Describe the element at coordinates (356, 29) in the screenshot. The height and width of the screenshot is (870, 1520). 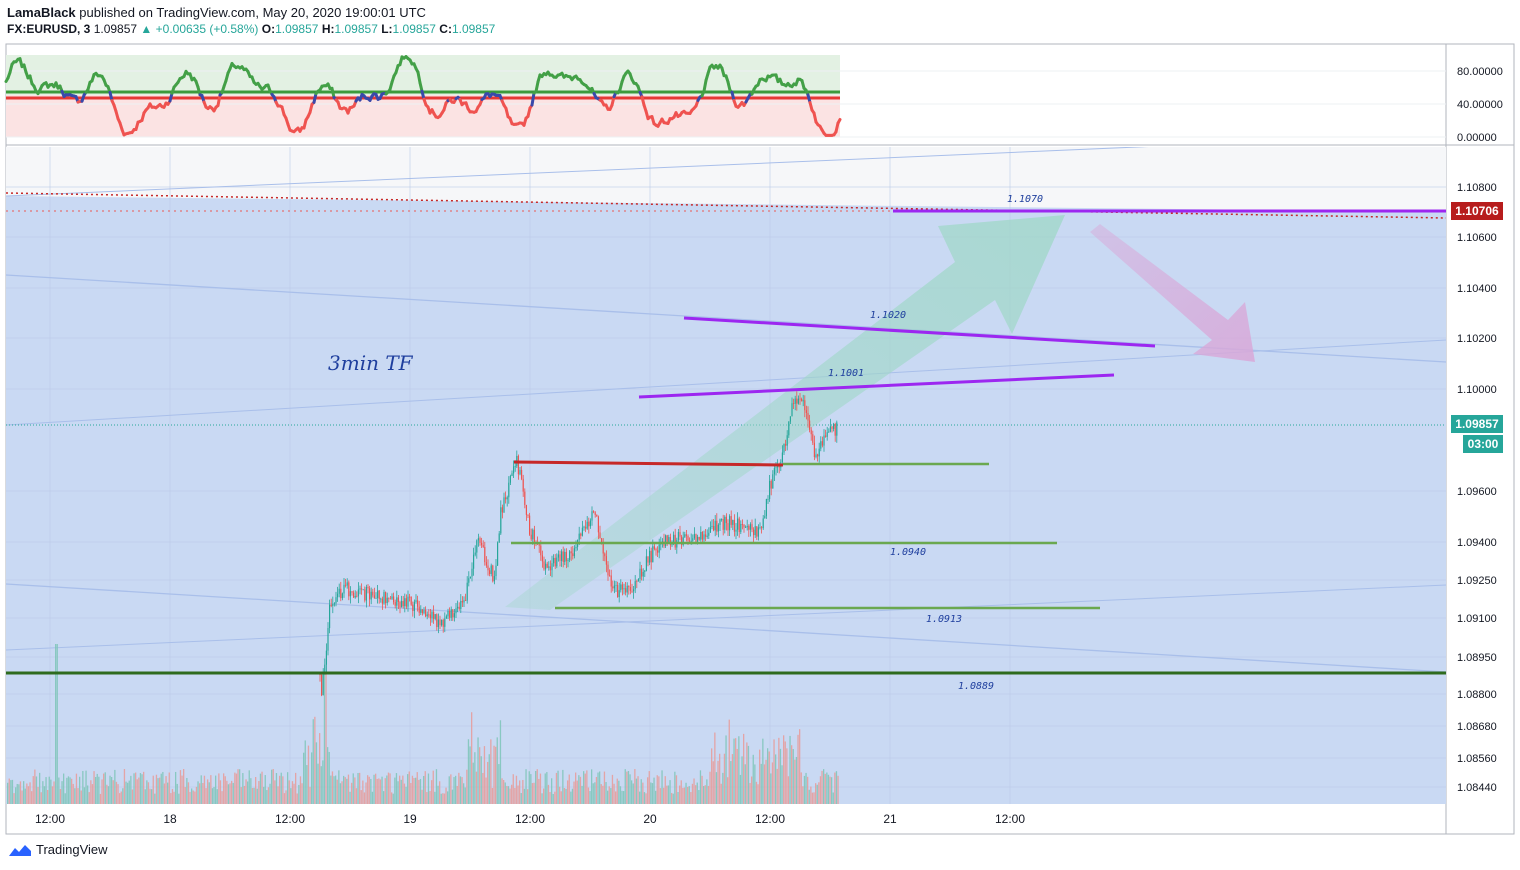
I see `high-value: 1.09857` at that location.